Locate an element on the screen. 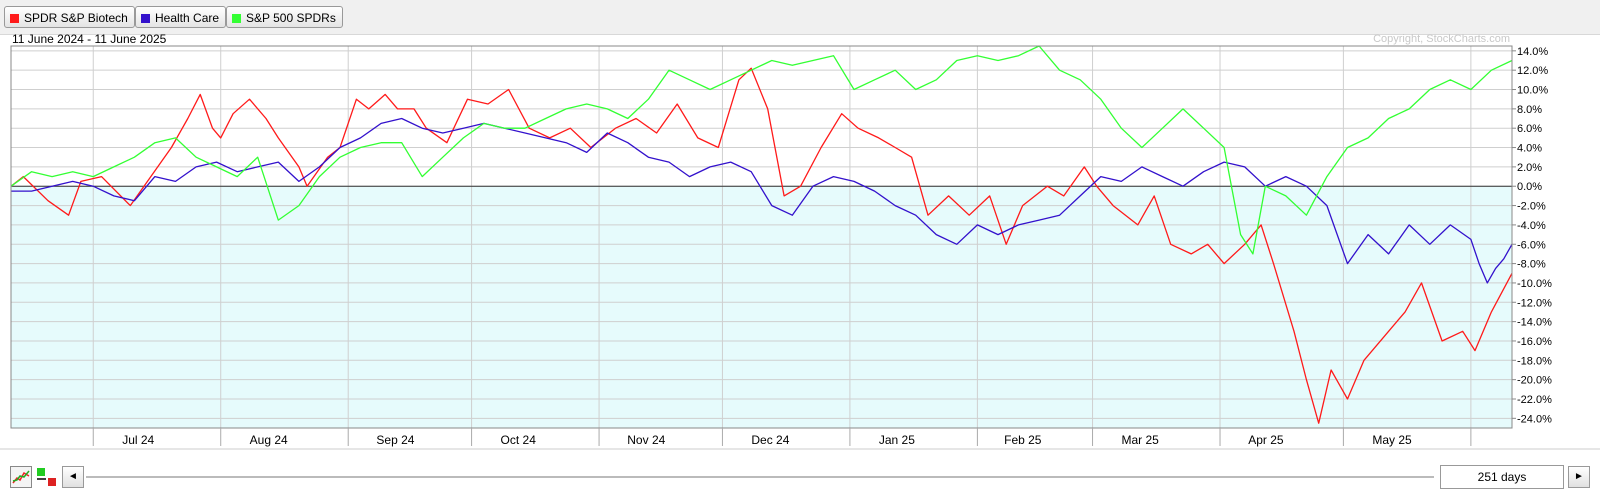  y-tick-label: -10.0% is located at coordinates (1534, 284).